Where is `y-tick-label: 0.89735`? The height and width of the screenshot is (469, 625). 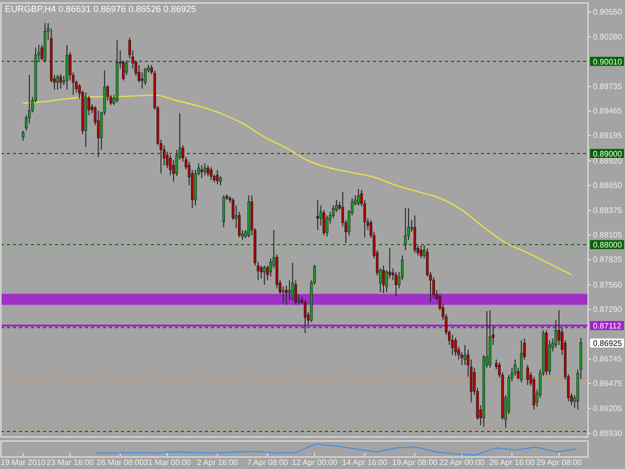
y-tick-label: 0.89735 is located at coordinates (607, 86).